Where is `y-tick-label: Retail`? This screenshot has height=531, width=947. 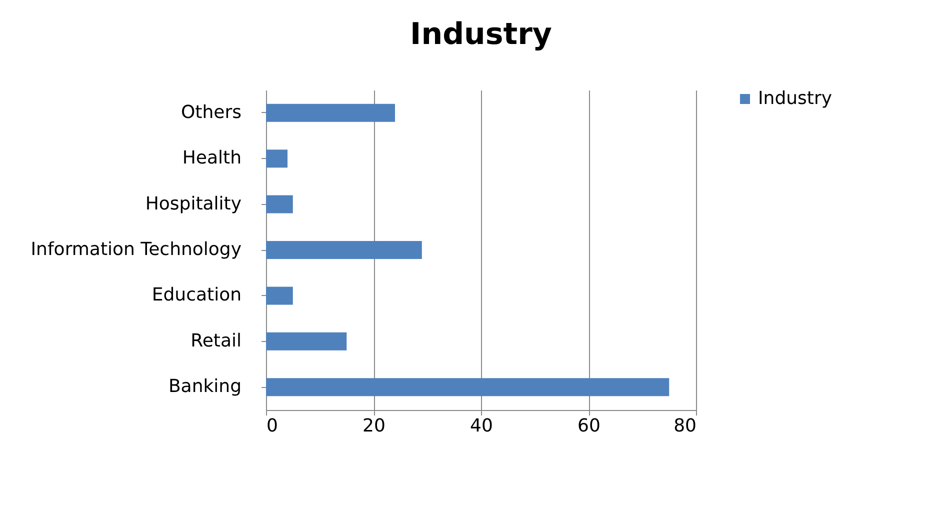 y-tick-label: Retail is located at coordinates (216, 341).